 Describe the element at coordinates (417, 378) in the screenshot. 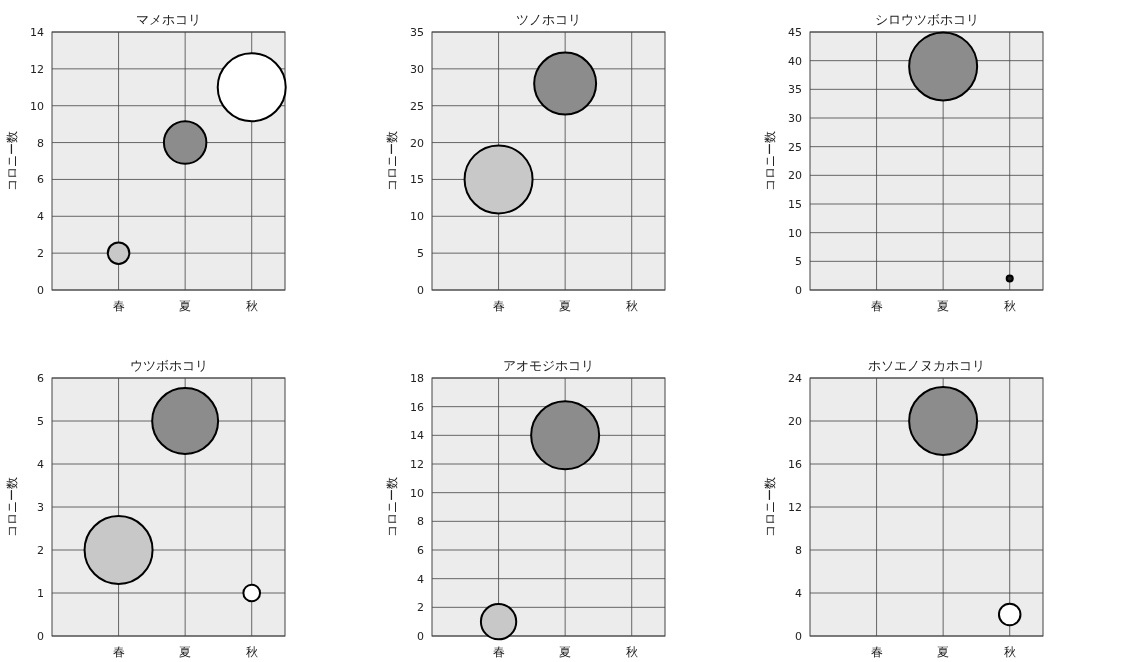

I see `y-tick-label: 18` at that location.